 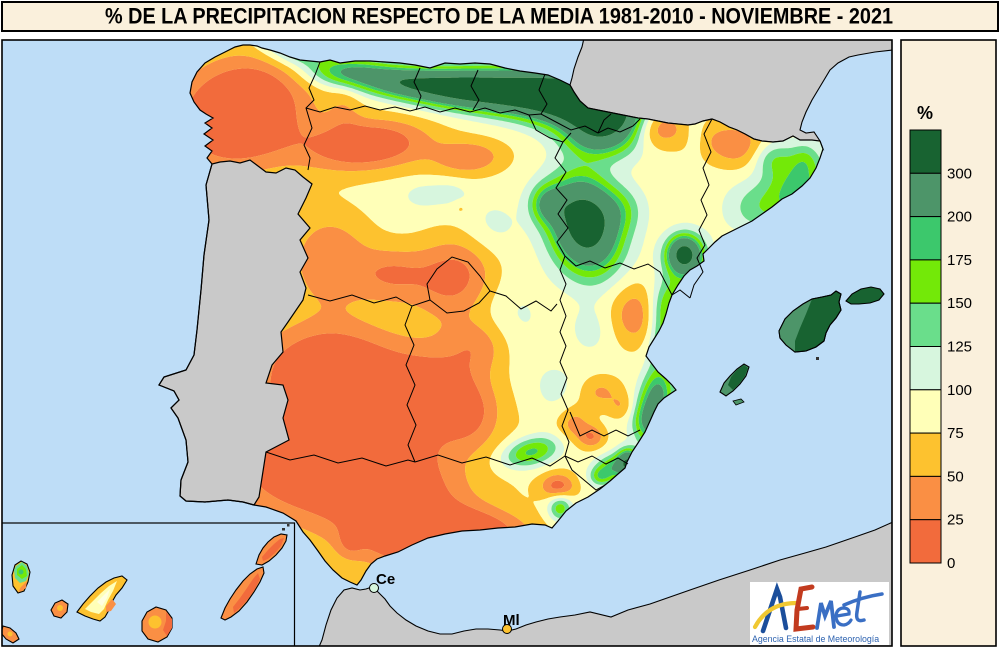 What do you see at coordinates (385, 579) in the screenshot?
I see `svg-text: Ce` at bounding box center [385, 579].